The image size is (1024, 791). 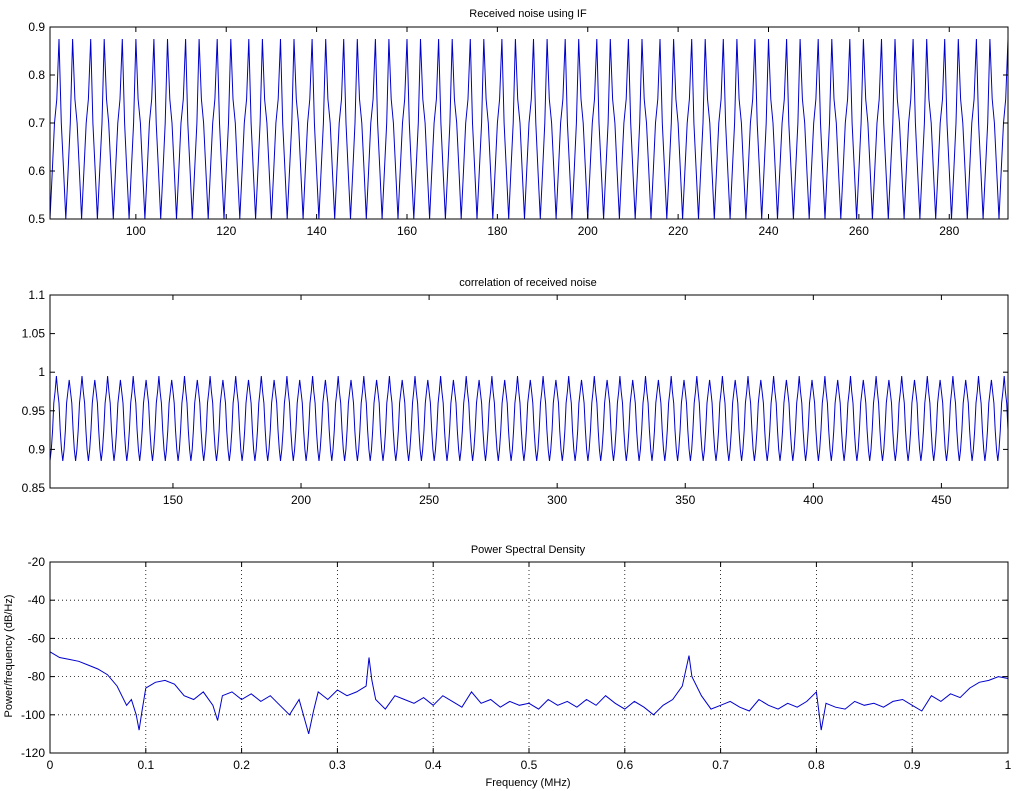 What do you see at coordinates (226, 231) in the screenshot?
I see `x-tick-label: 120` at bounding box center [226, 231].